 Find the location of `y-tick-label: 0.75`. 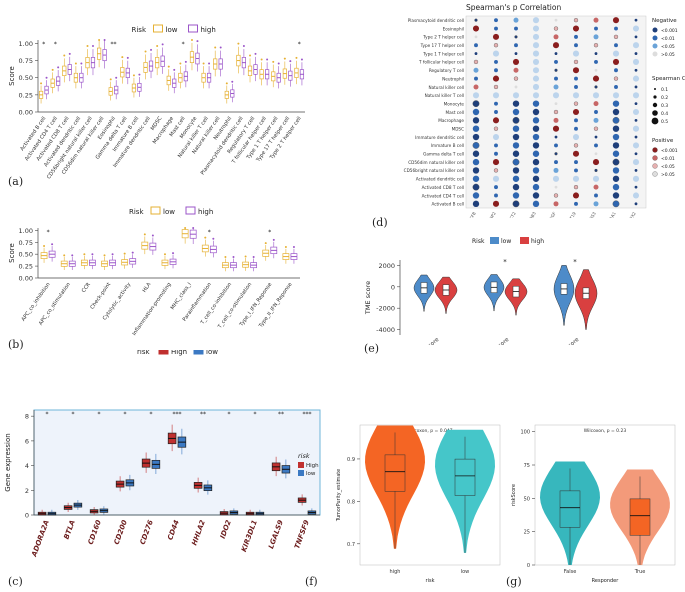

y-tick-label: 0.75 is located at coordinates (26, 243).